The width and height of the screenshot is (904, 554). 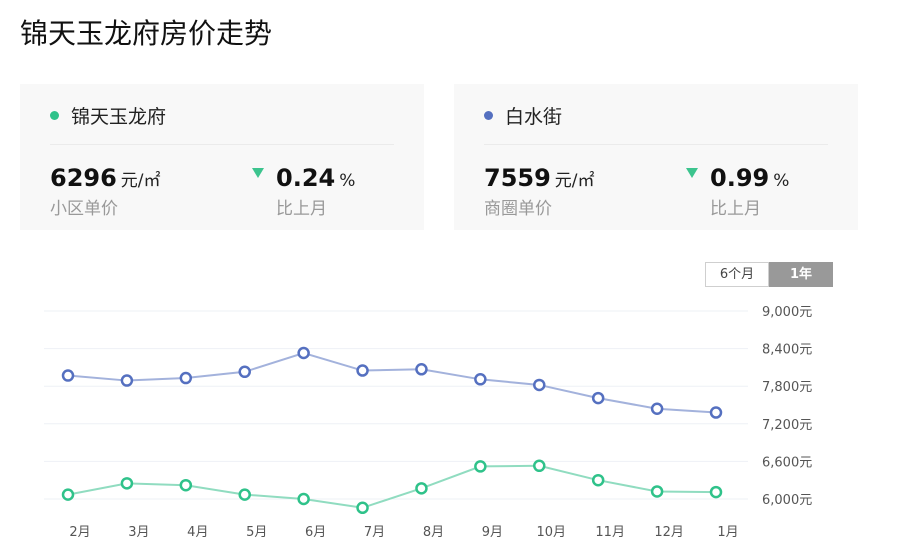 What do you see at coordinates (534, 116) in the screenshot?
I see `card-name: 白水街` at bounding box center [534, 116].